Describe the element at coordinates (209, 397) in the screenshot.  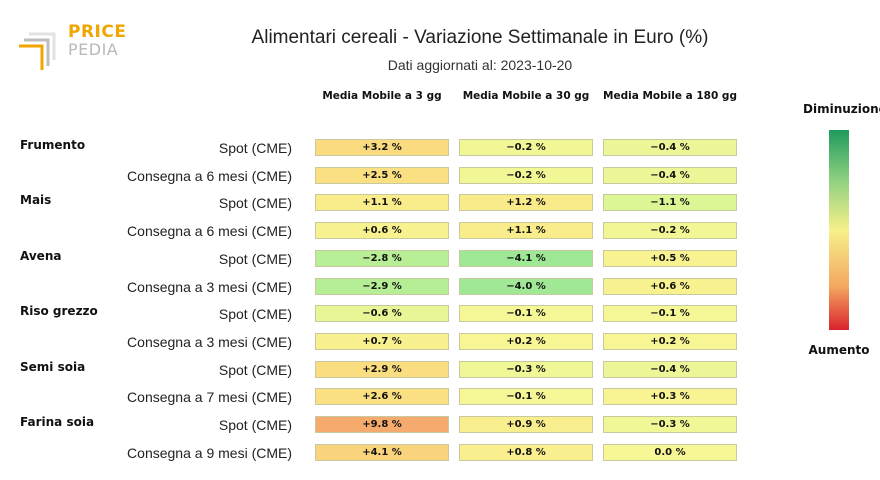
I see `row-label: Consegna a 7 mesi (CME)` at that location.